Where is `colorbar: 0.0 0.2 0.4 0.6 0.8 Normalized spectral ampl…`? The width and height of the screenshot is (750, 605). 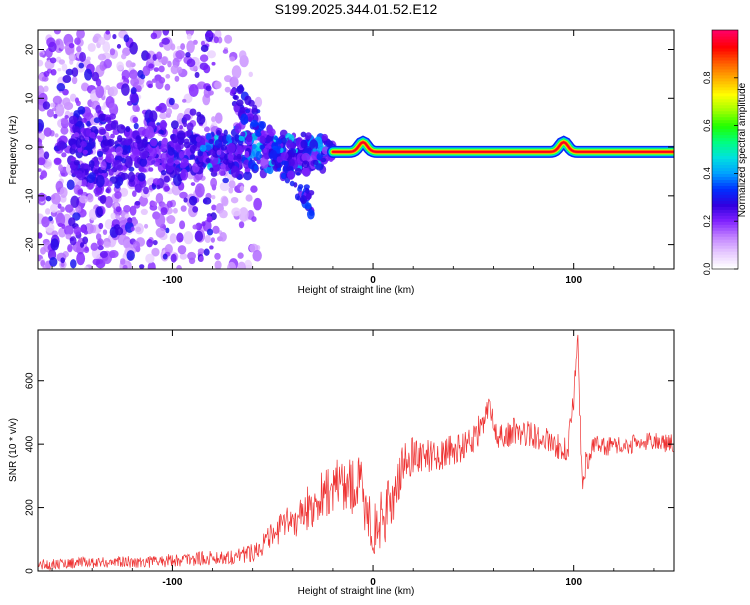
colorbar: 0.0 0.2 0.4 0.6 0.8 Normalized spectral ampl… is located at coordinates (725, 152).